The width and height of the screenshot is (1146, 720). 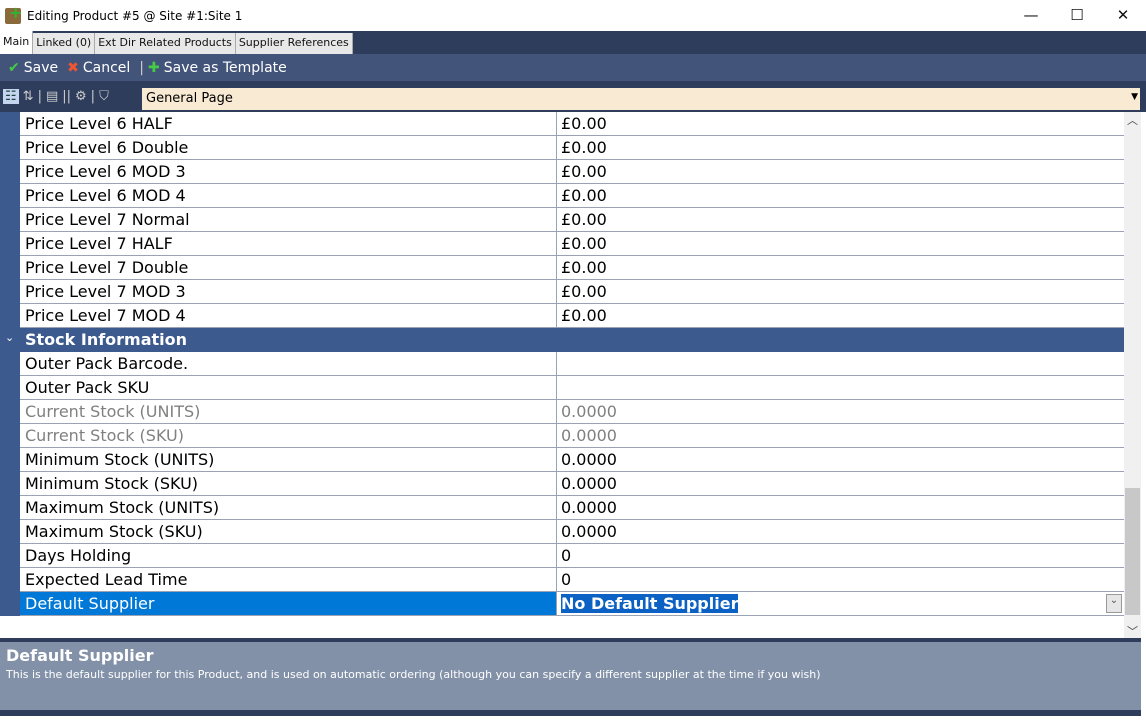 What do you see at coordinates (288, 555) in the screenshot?
I see `property-name: Days Holding` at bounding box center [288, 555].